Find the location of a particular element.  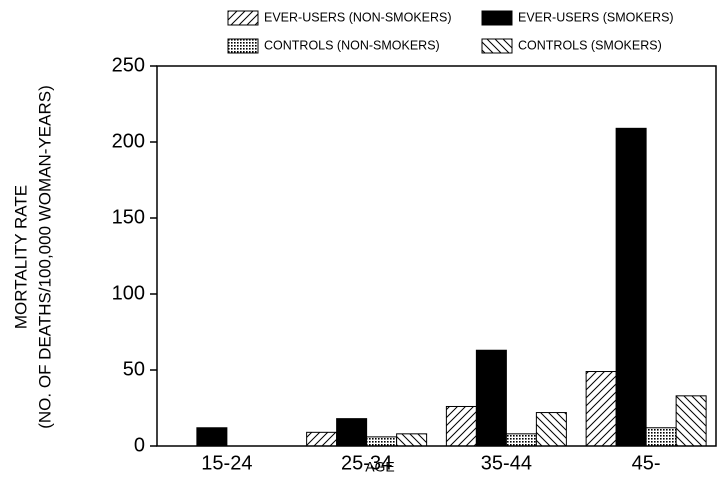

y-tick-label: 0 is located at coordinates (139, 445).